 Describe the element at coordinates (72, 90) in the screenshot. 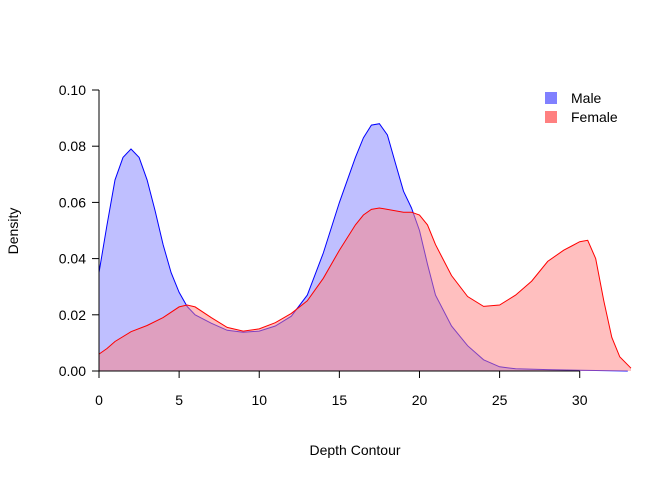

I see `y-tick-label: 0.10` at that location.